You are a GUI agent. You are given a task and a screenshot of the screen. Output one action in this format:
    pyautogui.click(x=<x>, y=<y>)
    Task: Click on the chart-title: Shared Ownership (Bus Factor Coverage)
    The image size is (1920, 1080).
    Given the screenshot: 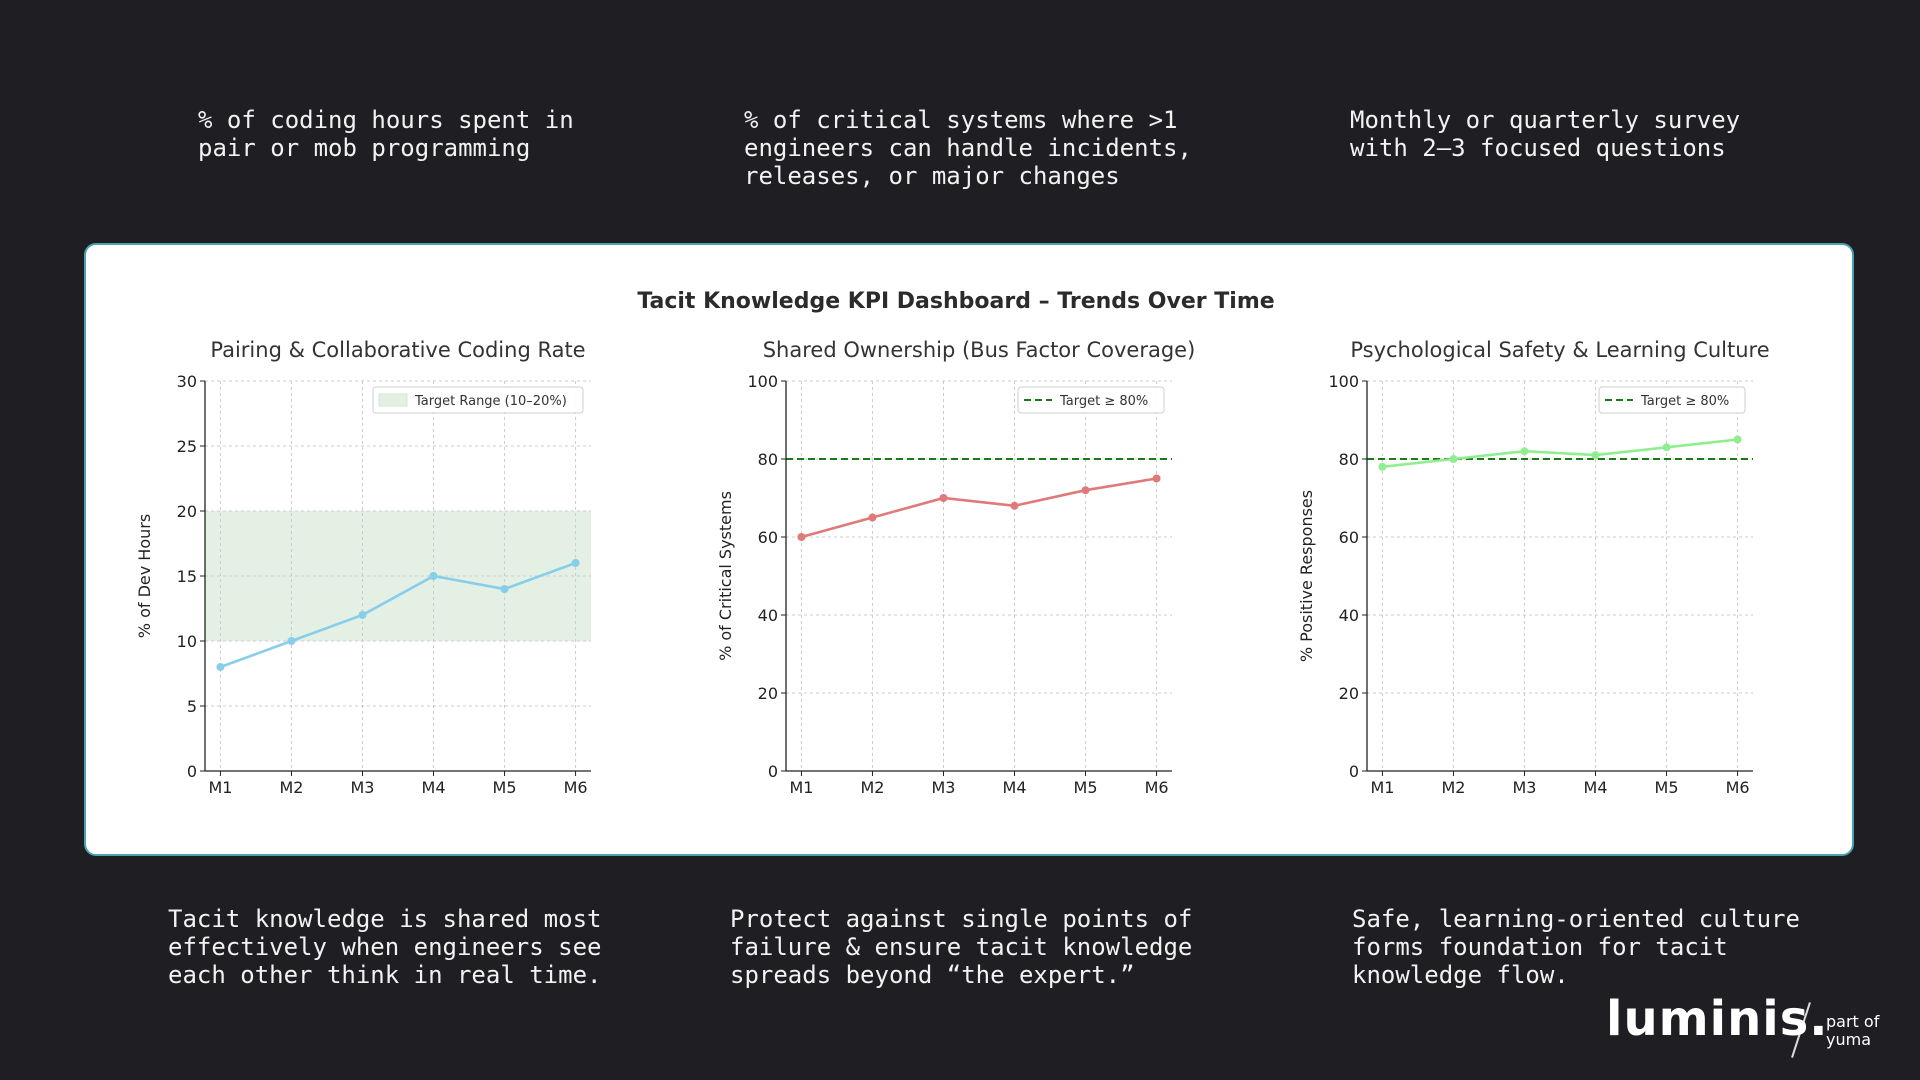 What is the action you would take?
    pyautogui.click(x=979, y=350)
    